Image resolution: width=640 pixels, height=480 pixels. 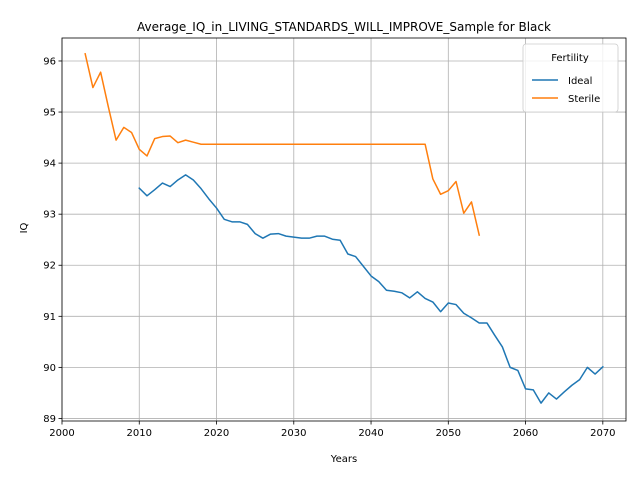 What do you see at coordinates (332, 430) in the screenshot?
I see `x-axis-ticks: 2000 2010 2020 2030 2040 2050 2060 2070` at bounding box center [332, 430].